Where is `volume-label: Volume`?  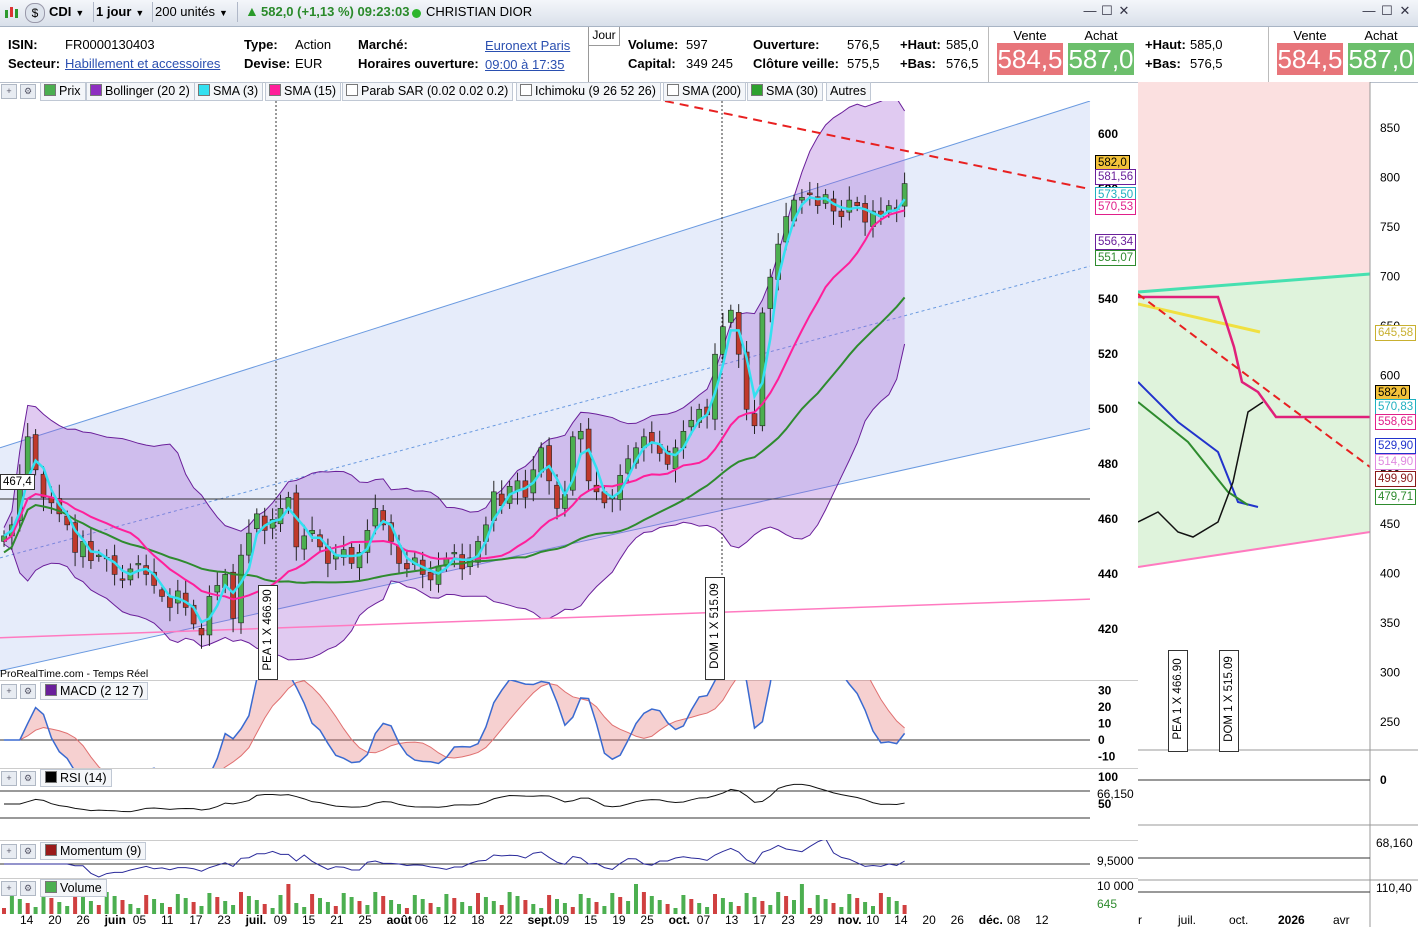
volume-label: Volume is located at coordinates (73, 888).